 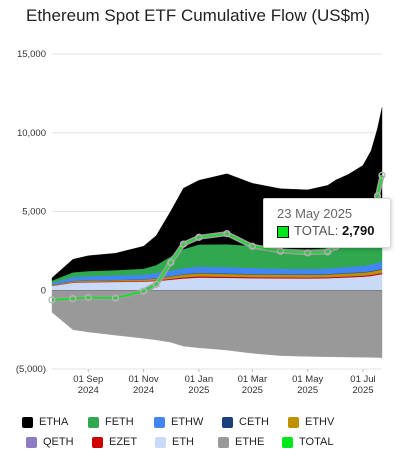 I want to click on legend-item-ethw: ETHW, so click(x=178, y=422).